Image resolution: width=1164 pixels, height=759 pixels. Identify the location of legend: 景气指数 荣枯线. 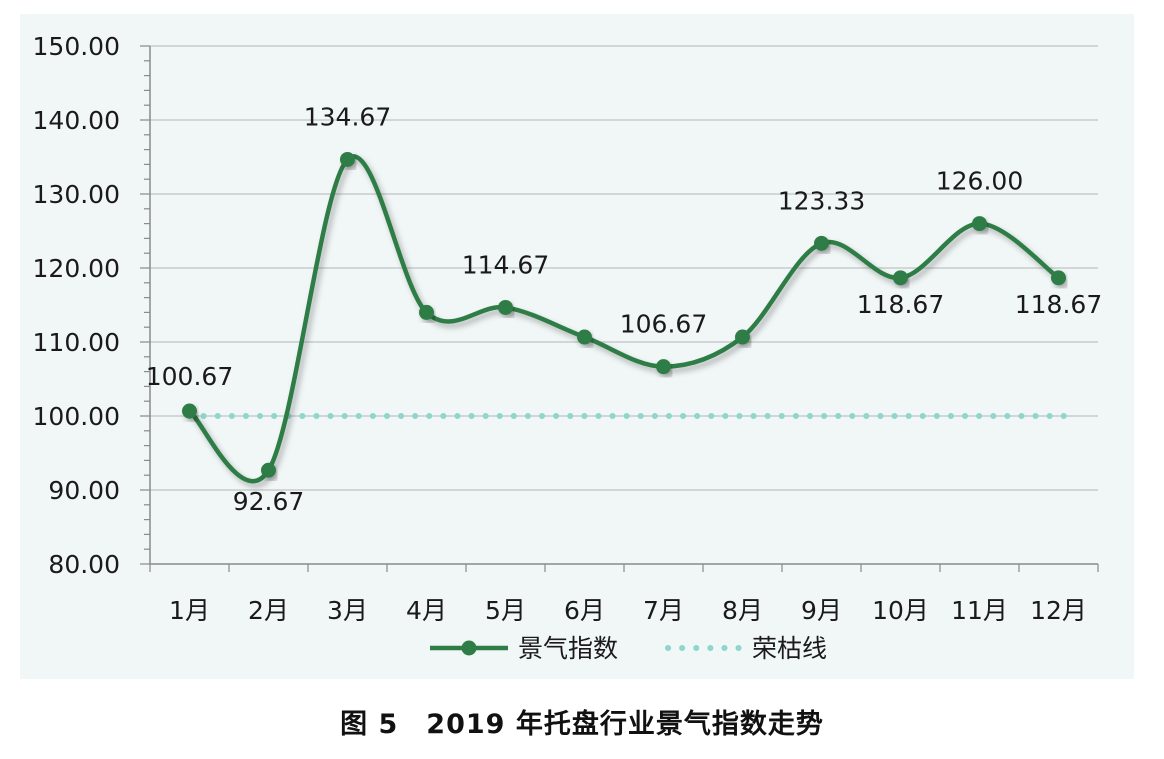
(628, 648).